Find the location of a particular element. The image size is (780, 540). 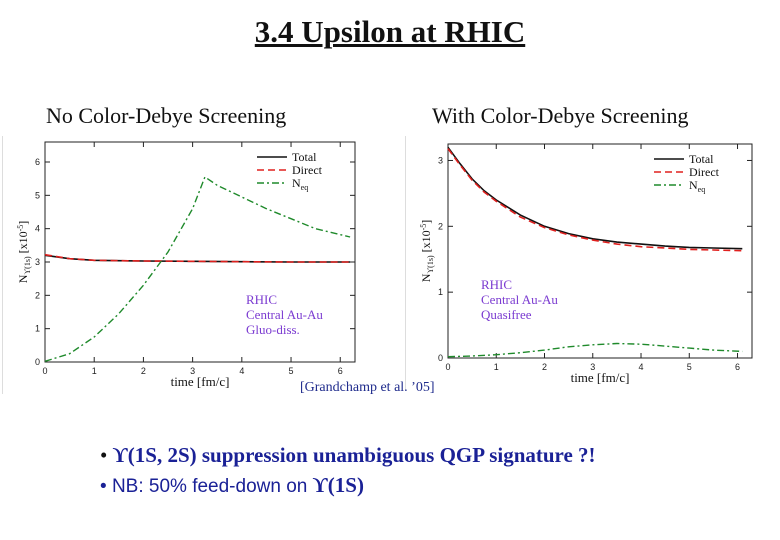

chart-0-y-axis-label-sub: ϒ(1s) is located at coordinates (27, 265).